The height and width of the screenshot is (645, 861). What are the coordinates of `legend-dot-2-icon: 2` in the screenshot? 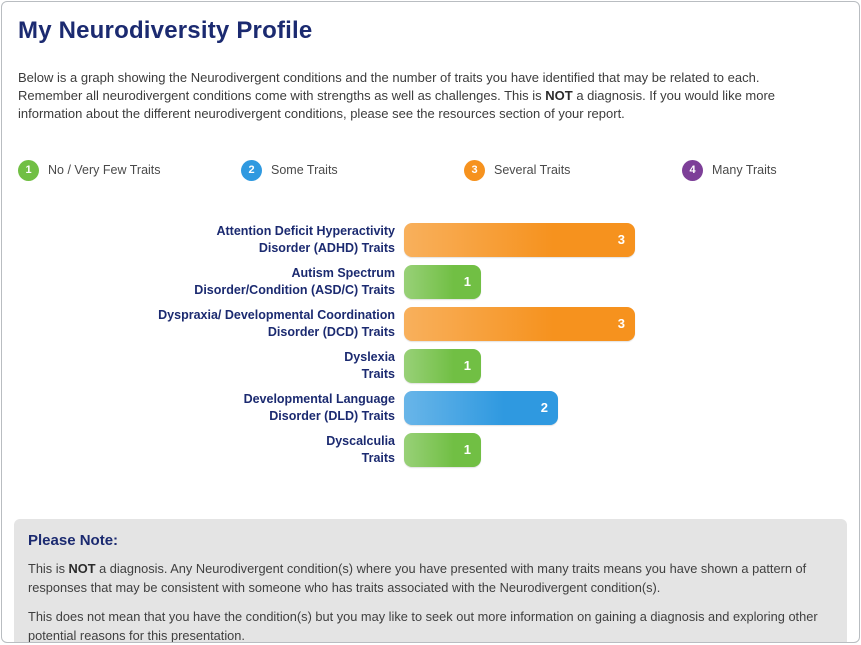 It's located at (251, 170).